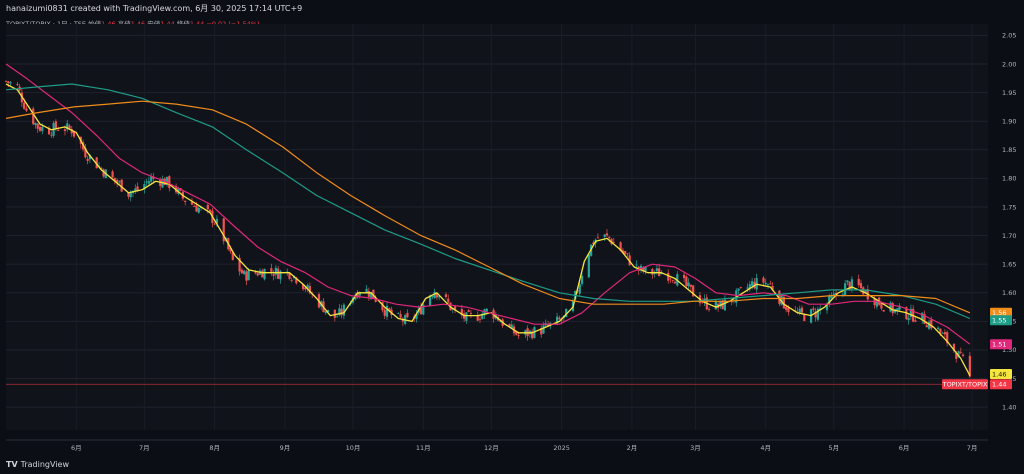  Describe the element at coordinates (285, 448) in the screenshot. I see `x-tick-label: 9月` at that location.